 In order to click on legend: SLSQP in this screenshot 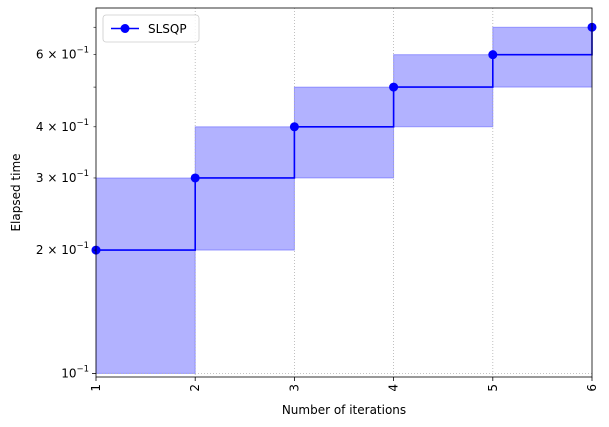, I will do `click(151, 28)`.